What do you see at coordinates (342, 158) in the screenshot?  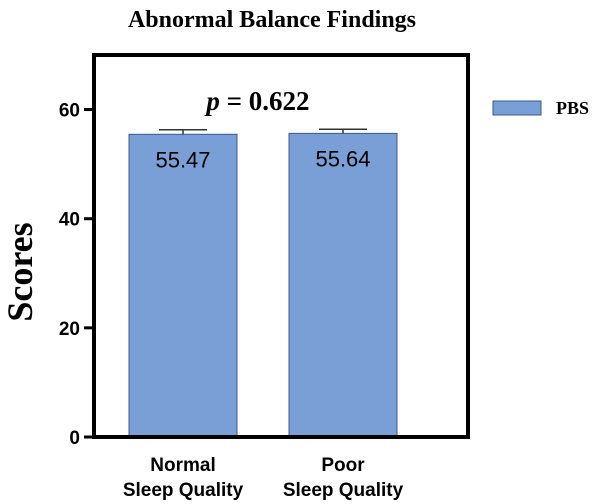 I see `data-label: 55.64` at bounding box center [342, 158].